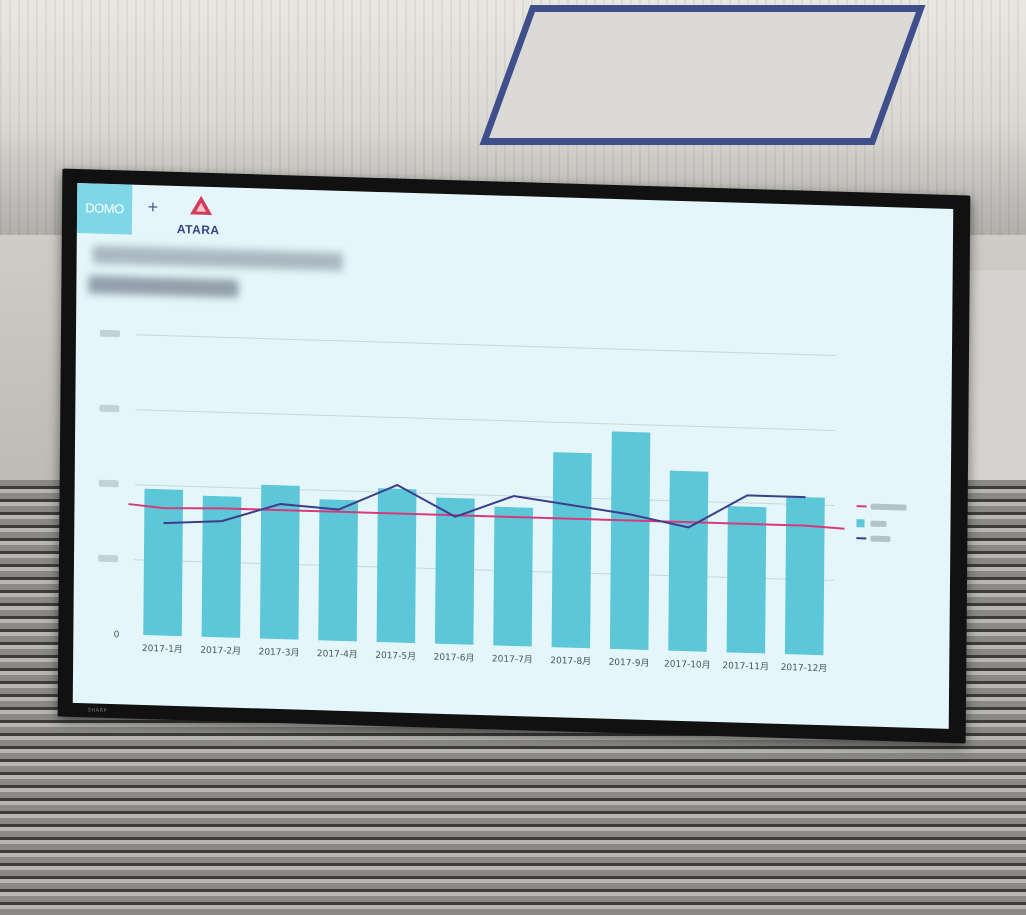  I want to click on x-tick-label: 2017-7月, so click(512, 659).